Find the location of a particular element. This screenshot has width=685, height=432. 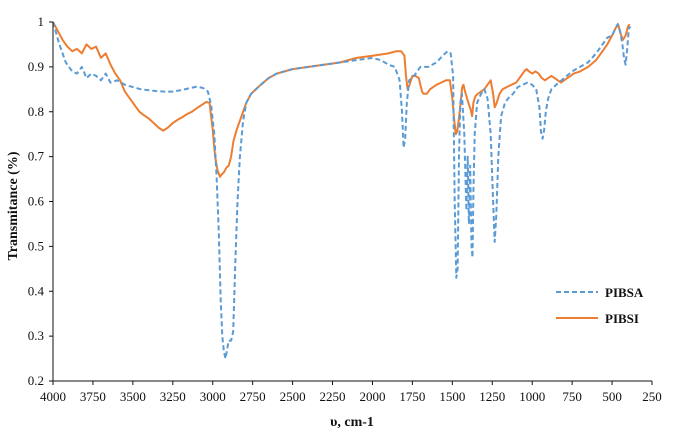

x-tick-label: 2750 is located at coordinates (253, 396).